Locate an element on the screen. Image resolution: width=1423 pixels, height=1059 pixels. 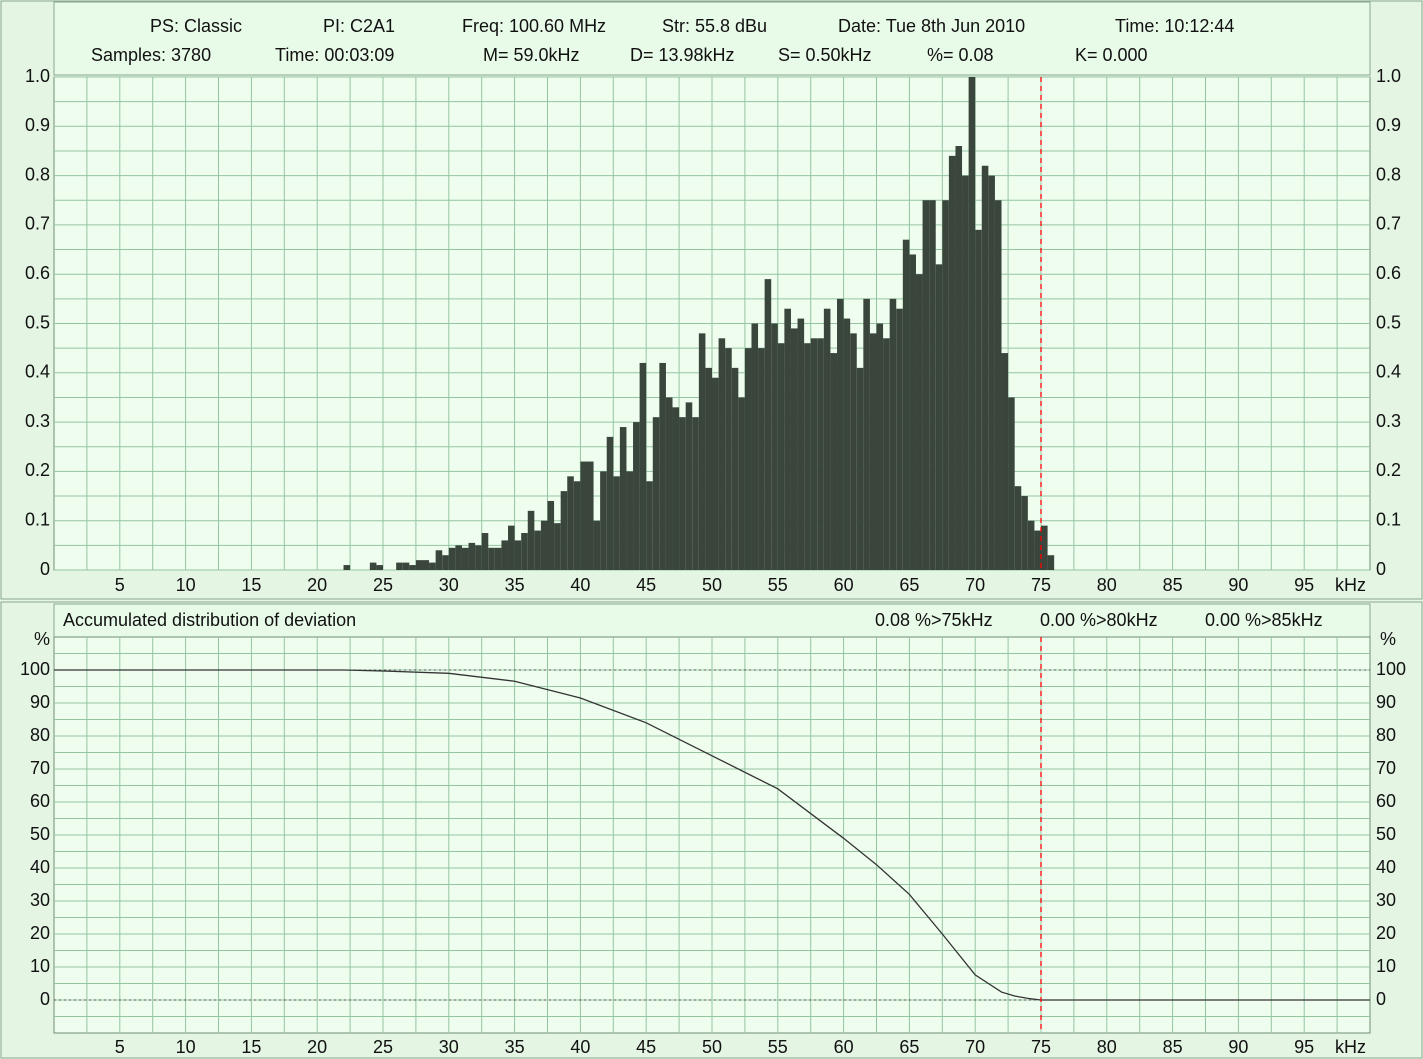
header-box is located at coordinates (712, 620).